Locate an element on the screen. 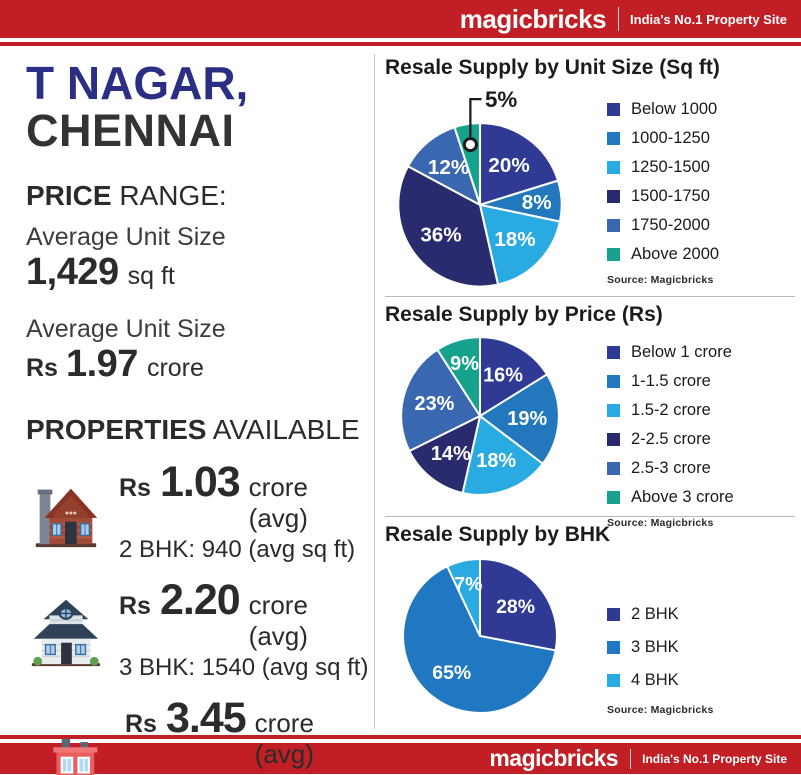 The height and width of the screenshot is (775, 801). top-rule is located at coordinates (400, 44).